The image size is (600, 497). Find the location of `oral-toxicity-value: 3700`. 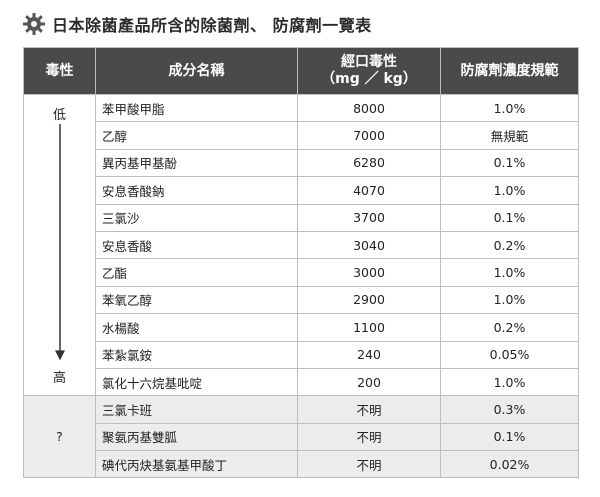

oral-toxicity-value: 3700 is located at coordinates (369, 217).